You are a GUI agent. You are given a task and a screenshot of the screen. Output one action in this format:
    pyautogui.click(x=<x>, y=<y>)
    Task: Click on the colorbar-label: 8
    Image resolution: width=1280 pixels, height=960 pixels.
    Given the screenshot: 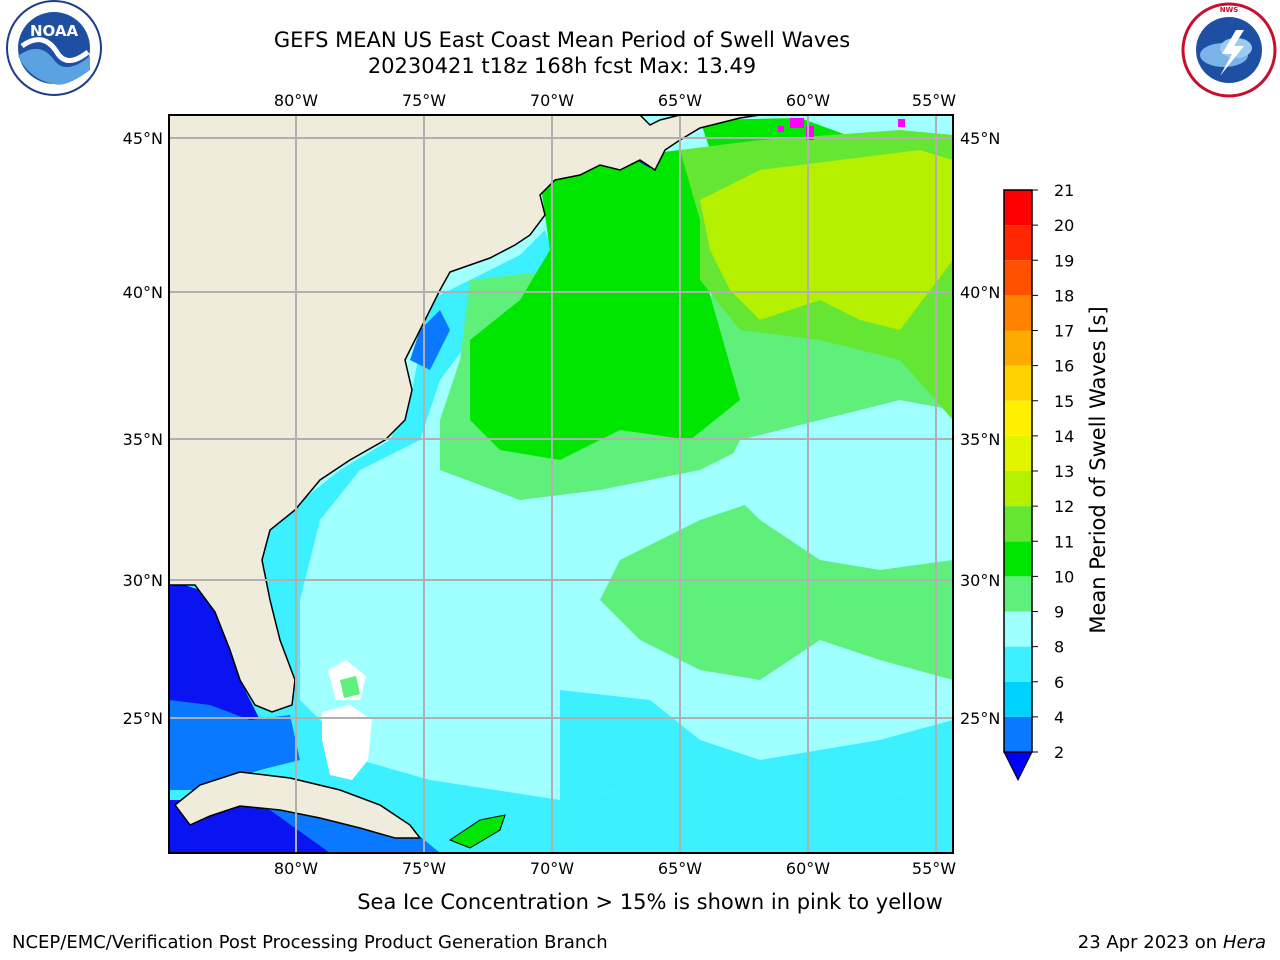 What is the action you would take?
    pyautogui.click(x=1059, y=647)
    